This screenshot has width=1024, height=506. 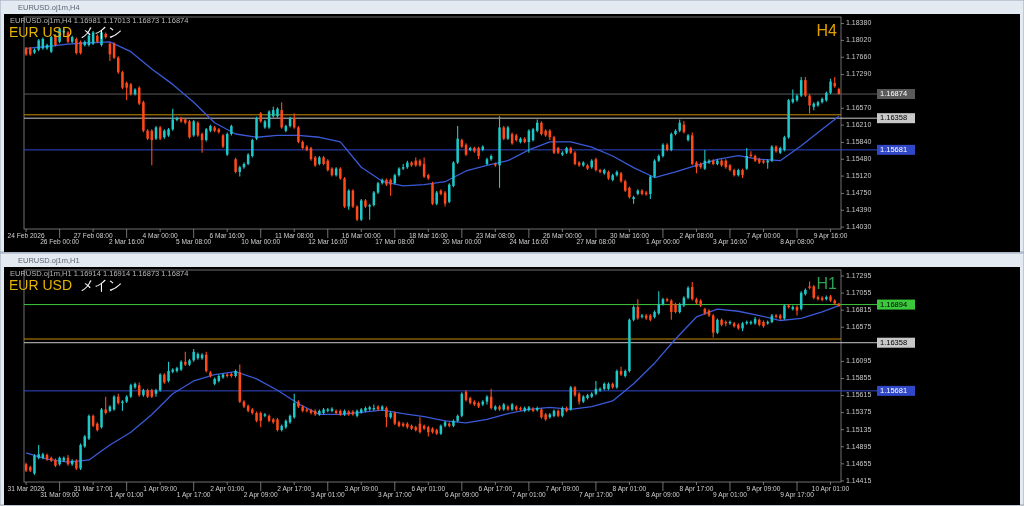 What do you see at coordinates (827, 283) in the screenshot?
I see `annotation: H1` at bounding box center [827, 283].